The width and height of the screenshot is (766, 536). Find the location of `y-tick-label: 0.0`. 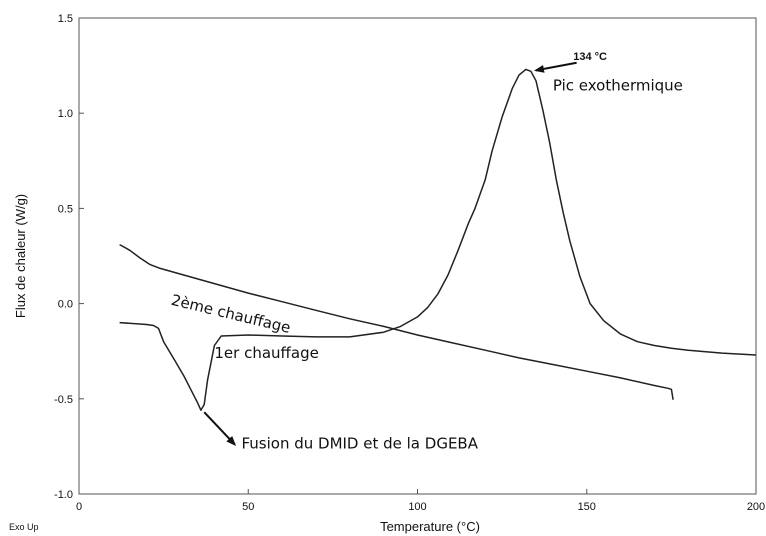

y-tick-label: 0.0 is located at coordinates (65, 305).